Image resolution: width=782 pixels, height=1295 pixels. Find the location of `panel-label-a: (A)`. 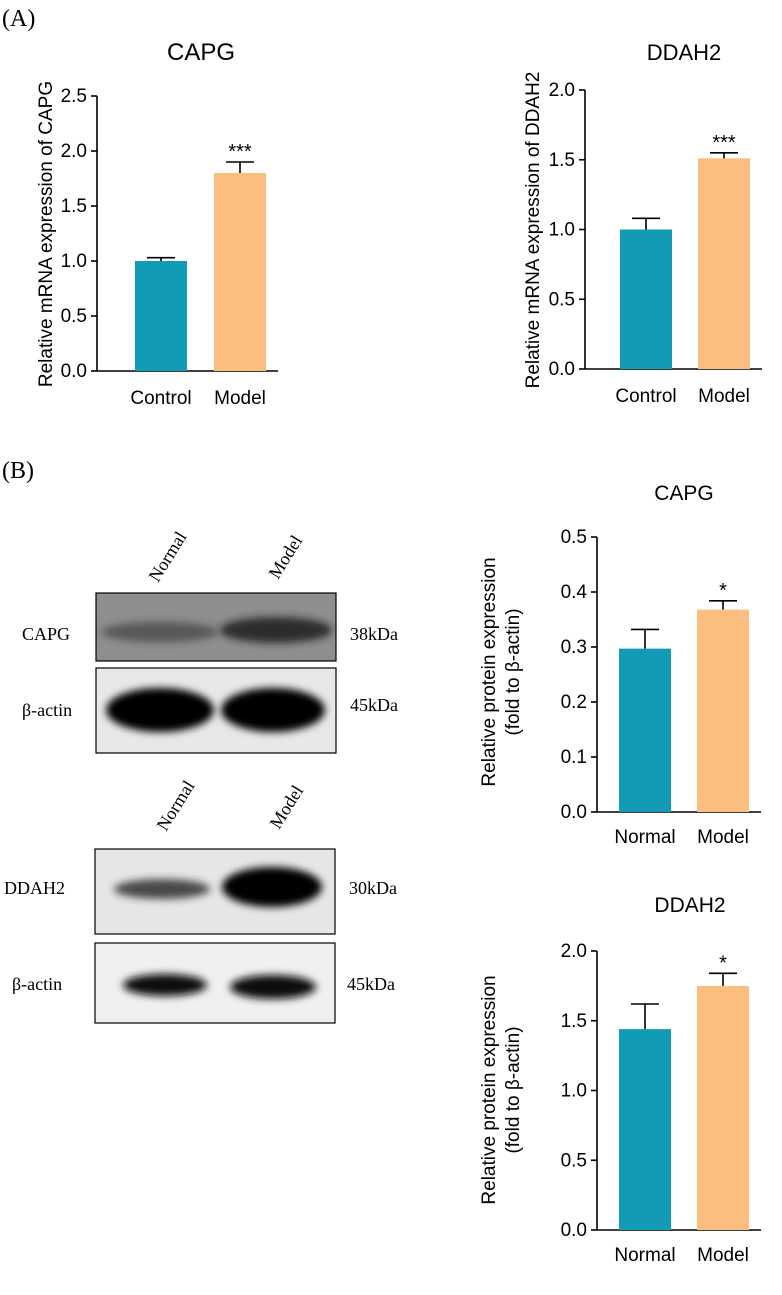

panel-label-a: (A) is located at coordinates (18, 19).